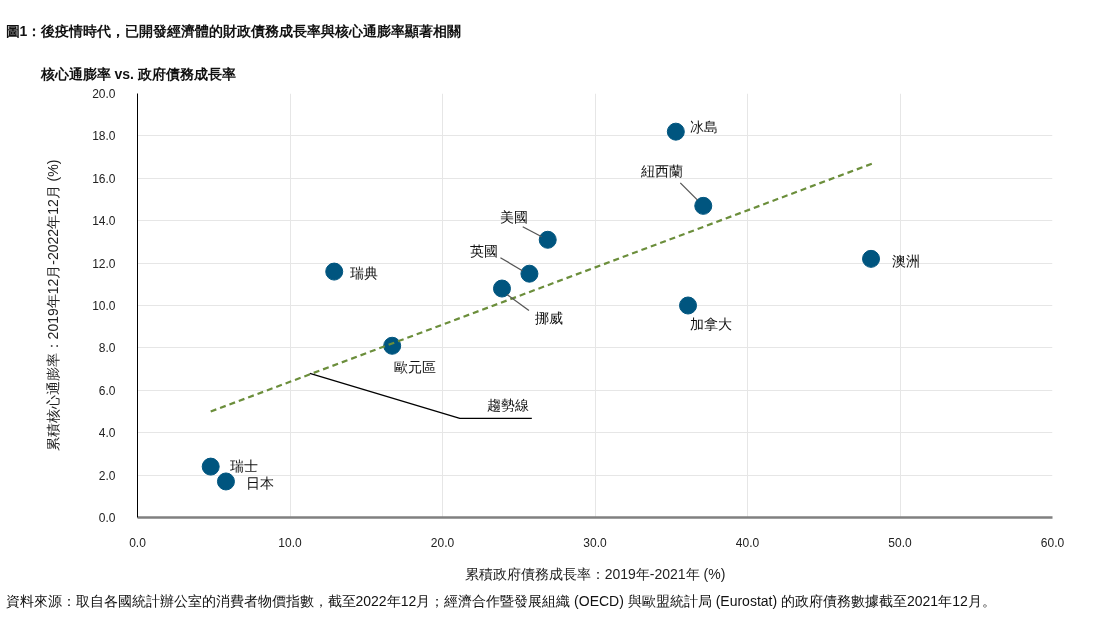 The width and height of the screenshot is (1100, 640). I want to click on annotation: 歐元區, so click(415, 366).